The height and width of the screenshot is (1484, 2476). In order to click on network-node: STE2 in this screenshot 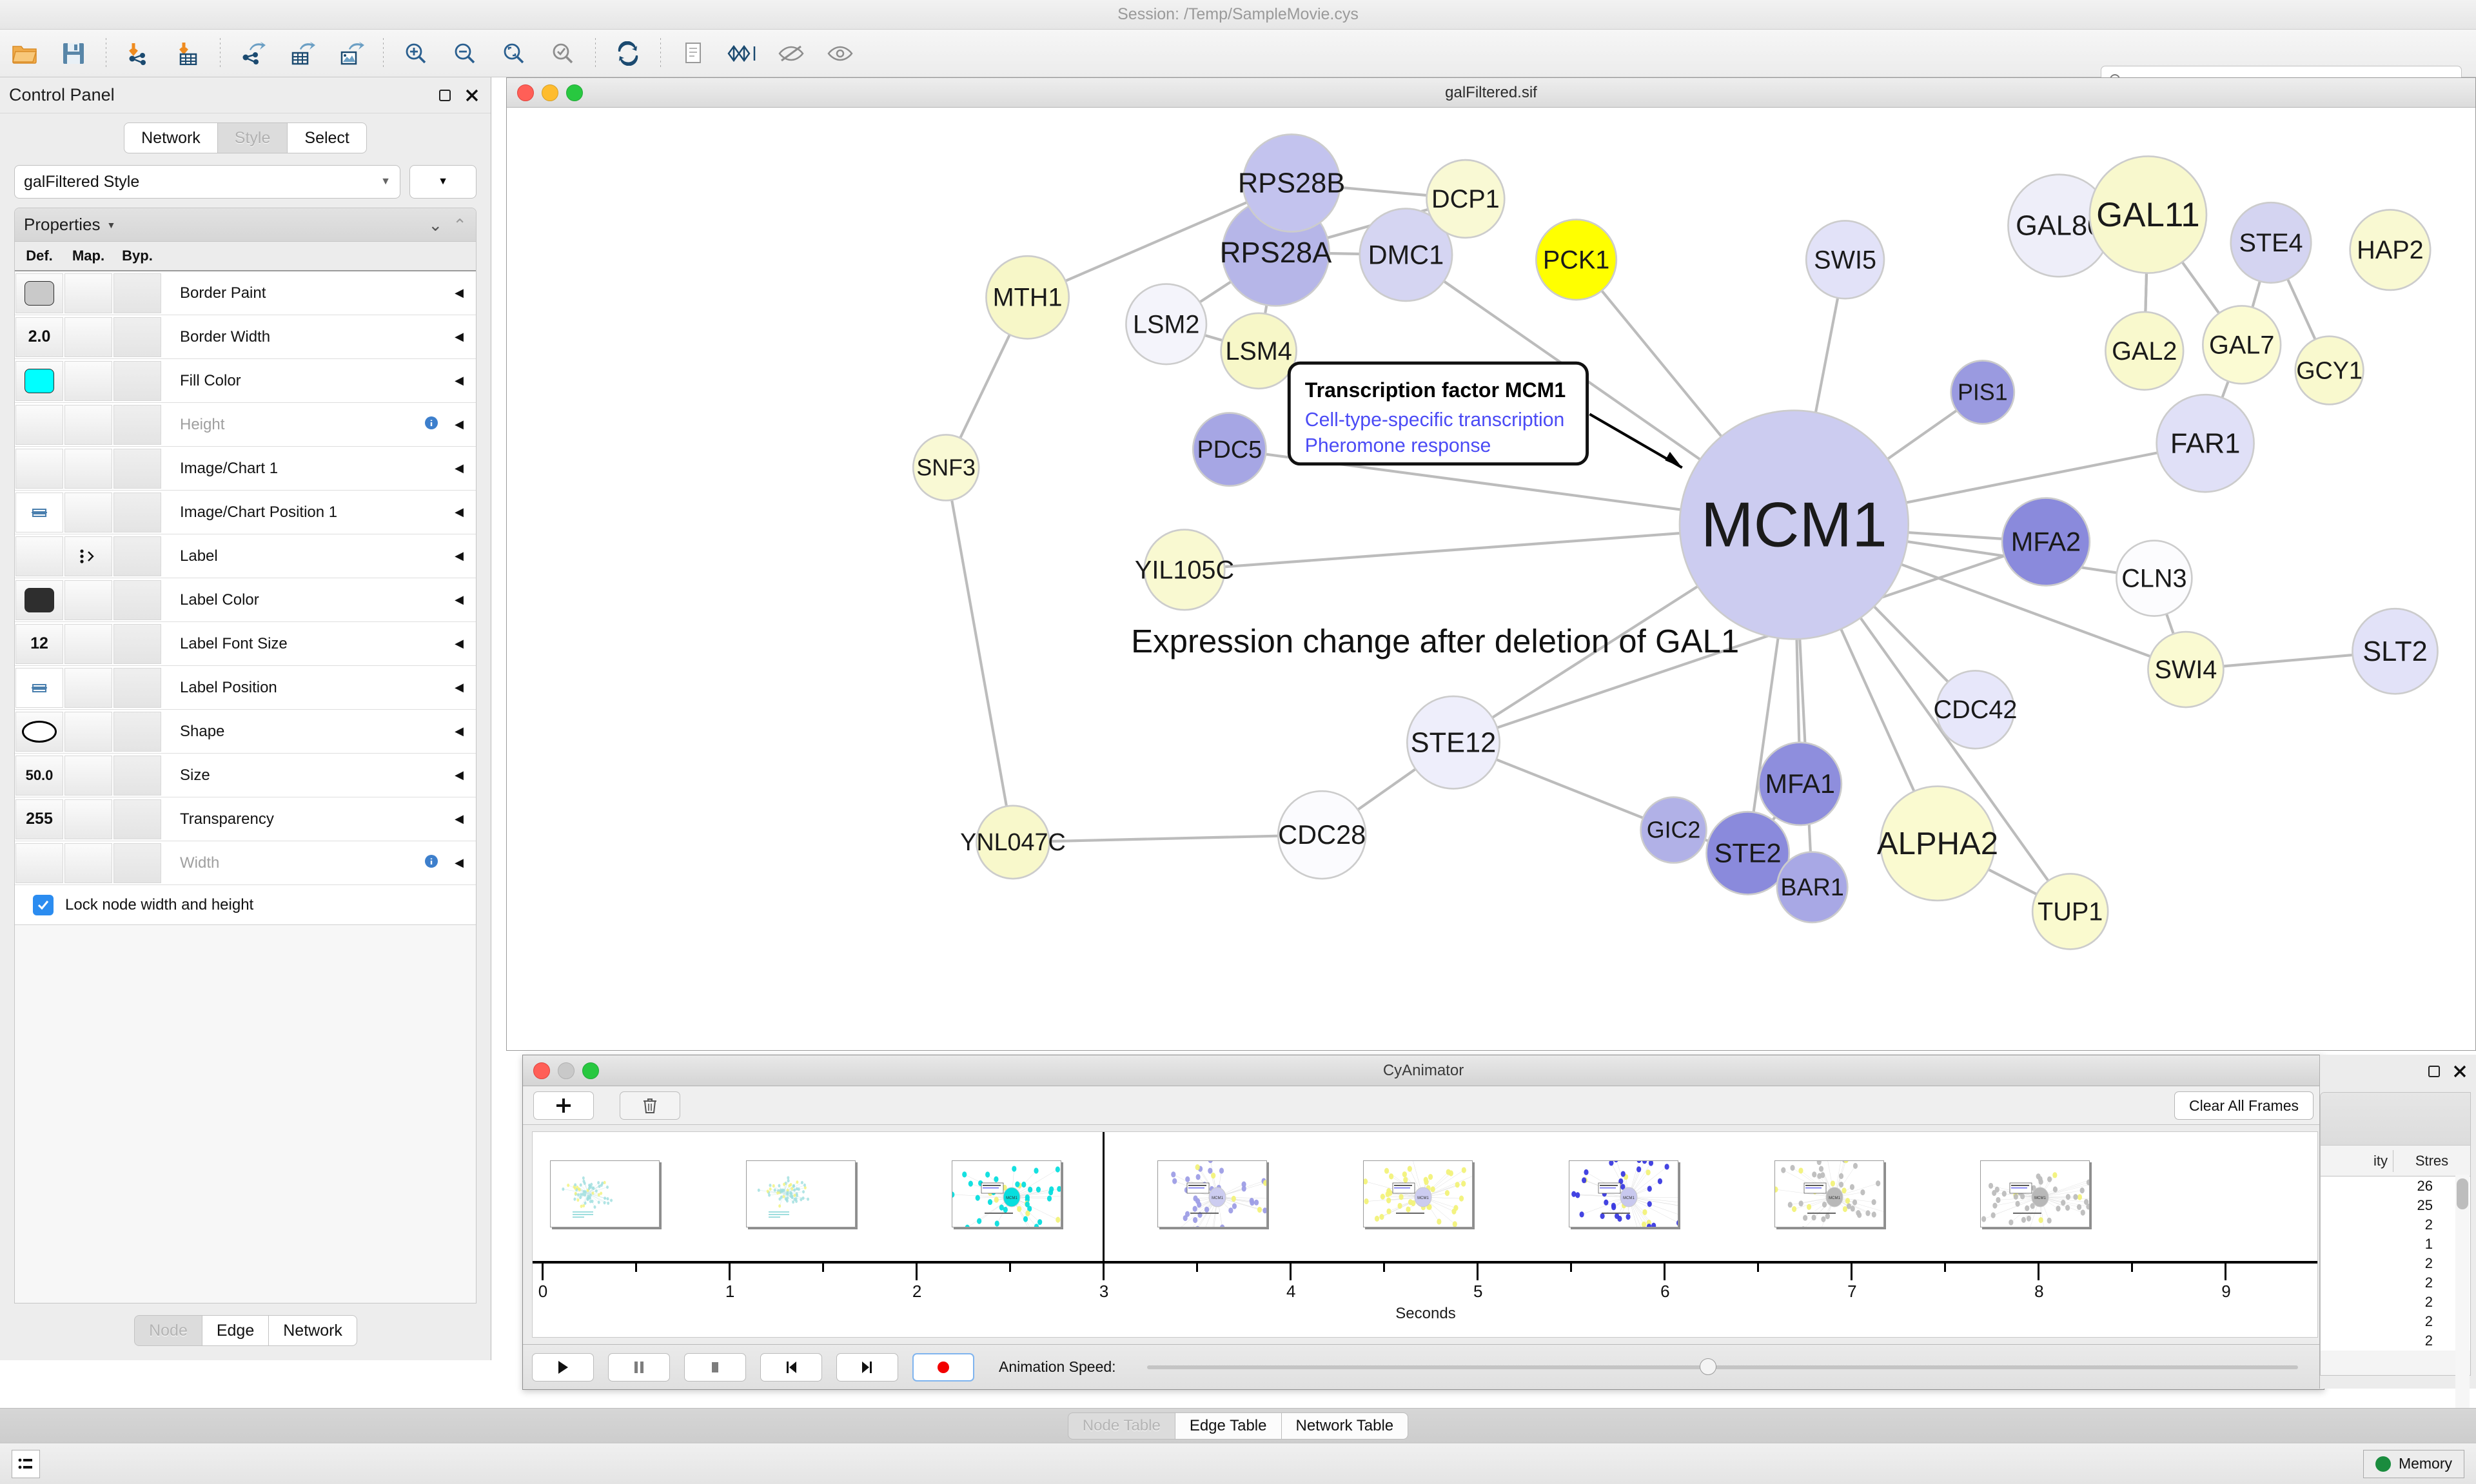, I will do `click(1748, 852)`.